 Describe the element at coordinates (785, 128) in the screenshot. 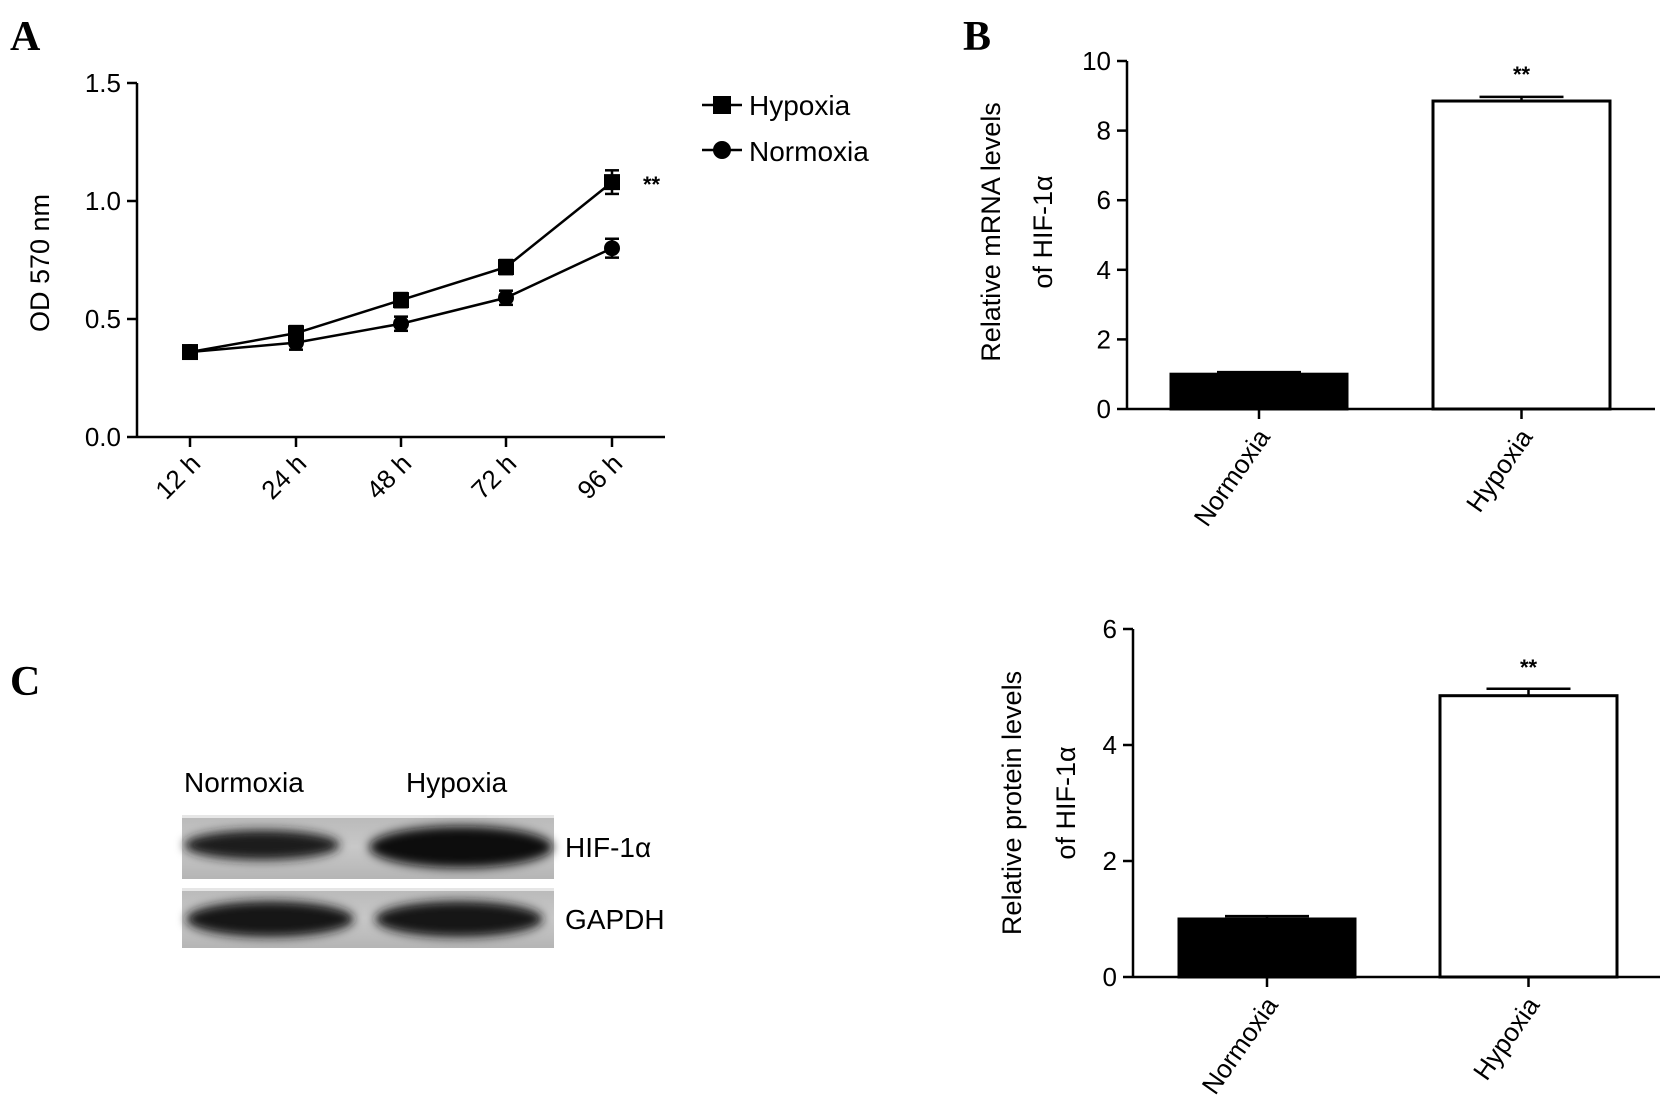

I see `legend: Hypoxia Normoxia` at that location.